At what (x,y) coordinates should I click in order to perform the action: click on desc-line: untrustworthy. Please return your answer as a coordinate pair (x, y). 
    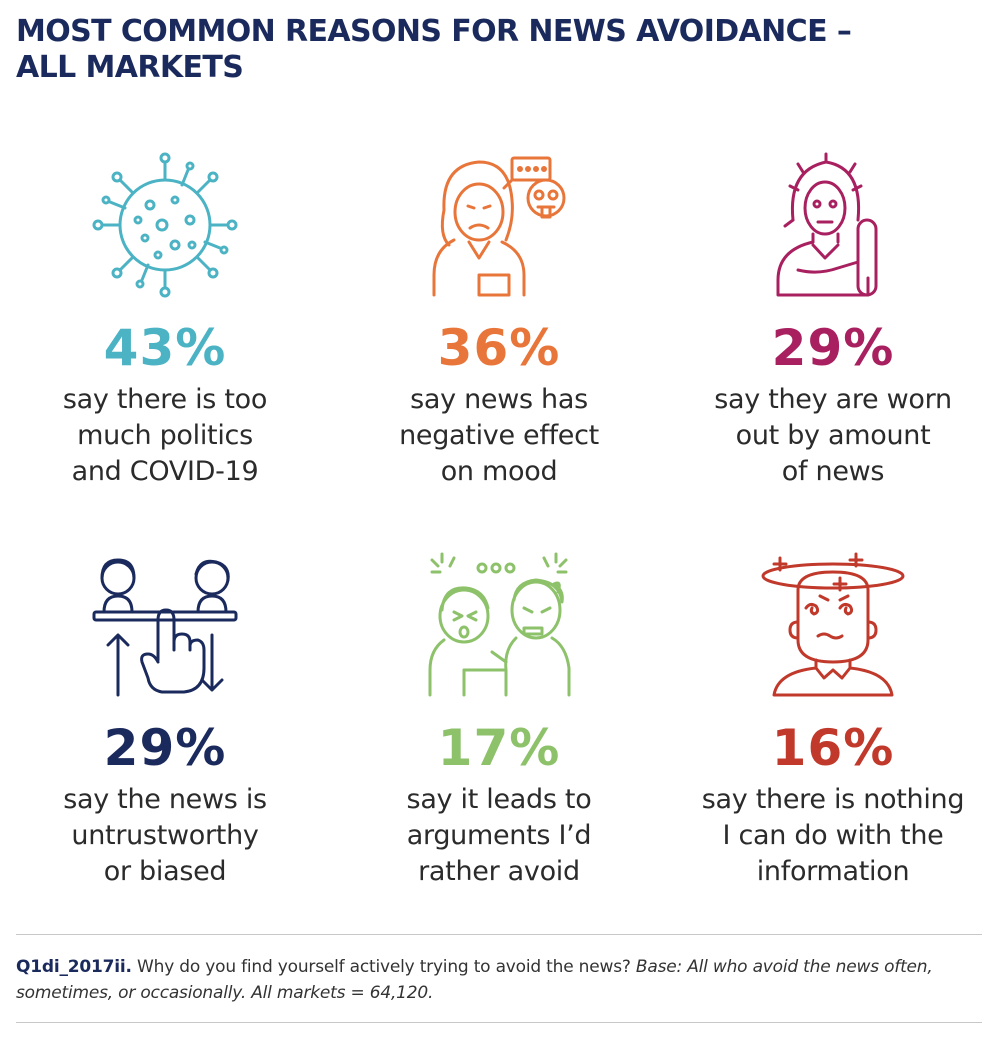
    Looking at the image, I should click on (165, 835).